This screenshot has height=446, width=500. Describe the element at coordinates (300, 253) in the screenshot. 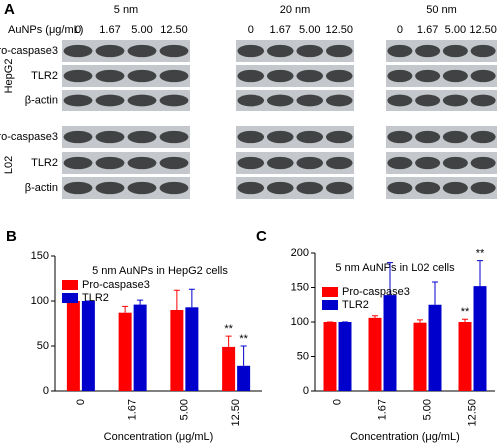

I see `y-tick-label: 200` at that location.